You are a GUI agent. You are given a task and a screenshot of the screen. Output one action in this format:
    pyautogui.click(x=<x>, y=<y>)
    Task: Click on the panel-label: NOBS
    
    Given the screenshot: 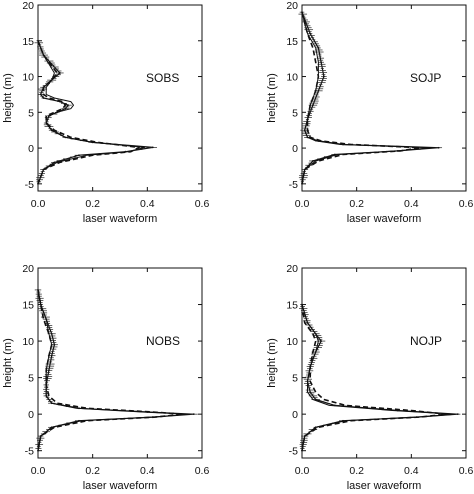 What is the action you would take?
    pyautogui.click(x=163, y=341)
    